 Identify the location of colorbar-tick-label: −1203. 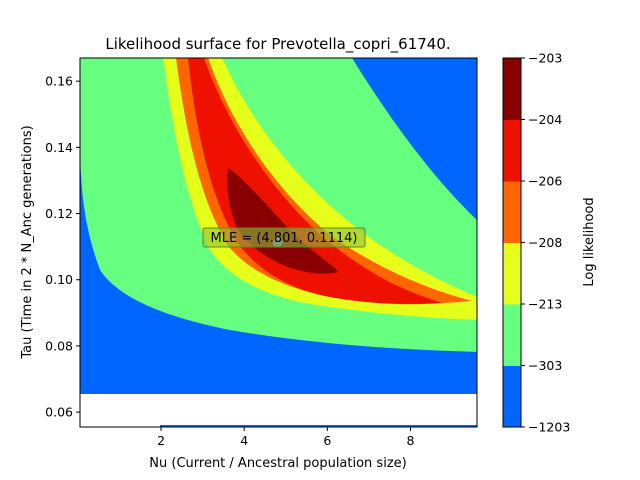
(549, 427).